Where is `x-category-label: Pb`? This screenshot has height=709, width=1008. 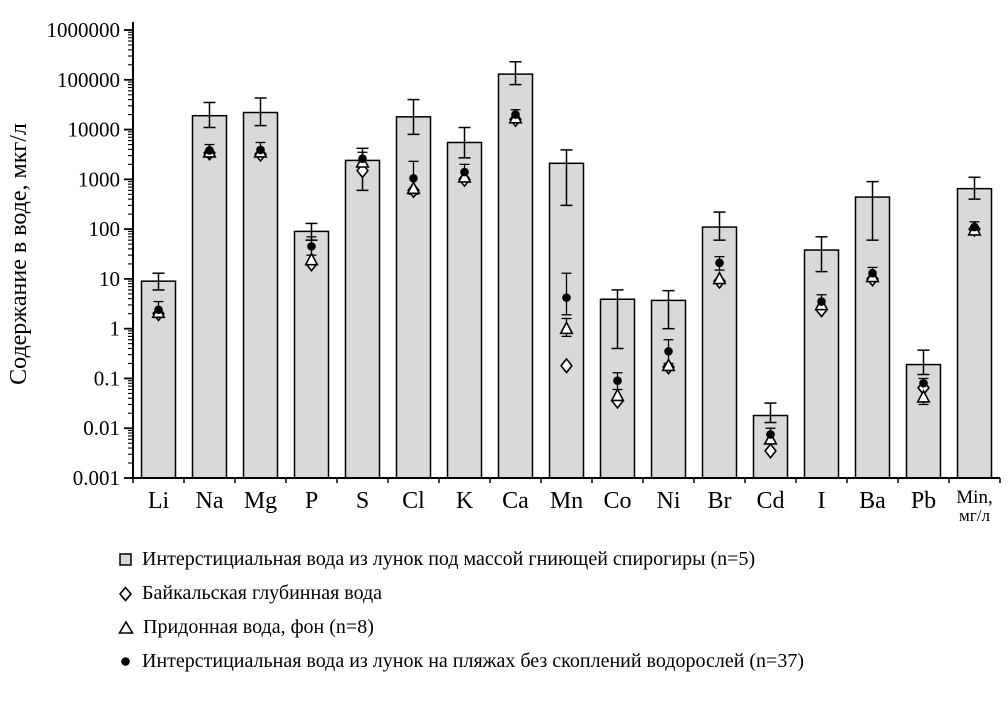
x-category-label: Pb is located at coordinates (923, 501).